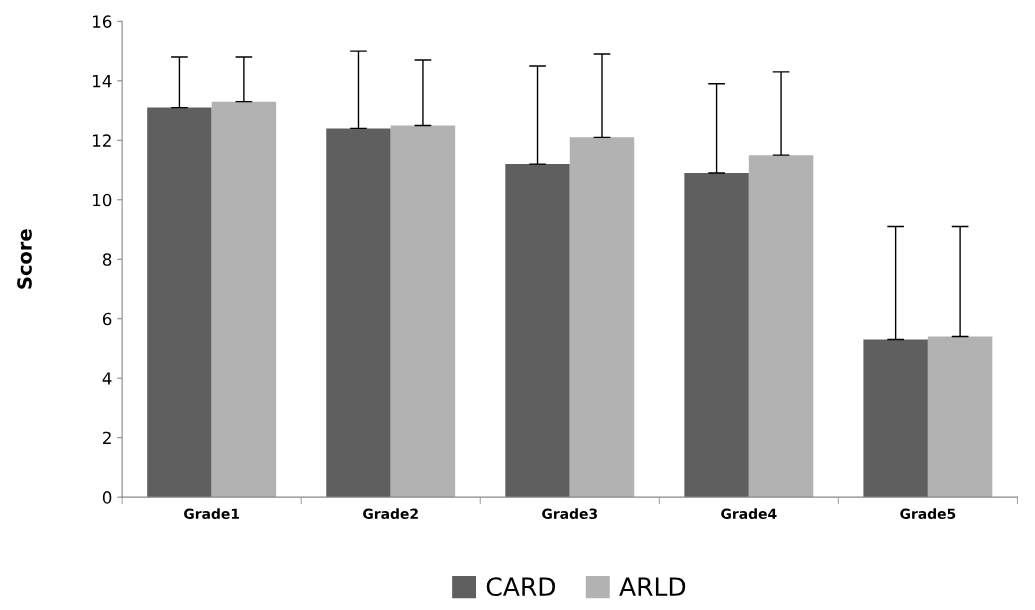 The height and width of the screenshot is (610, 1035). What do you see at coordinates (107, 378) in the screenshot?
I see `y-tick-label: 4` at bounding box center [107, 378].